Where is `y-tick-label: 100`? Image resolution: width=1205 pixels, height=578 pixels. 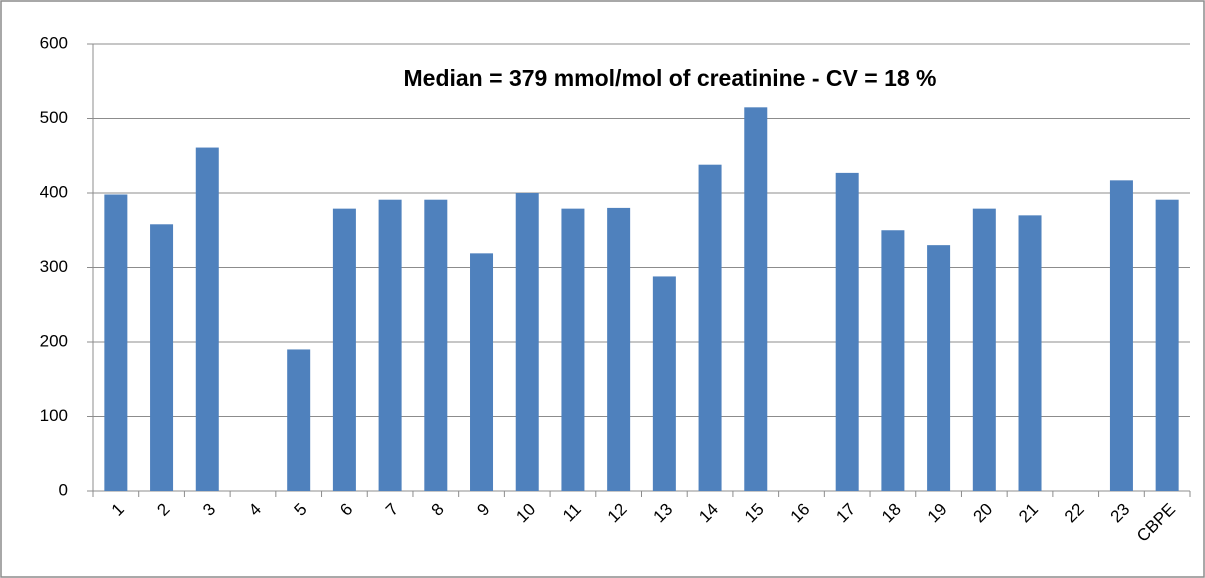 y-tick-label: 100 is located at coordinates (54, 415).